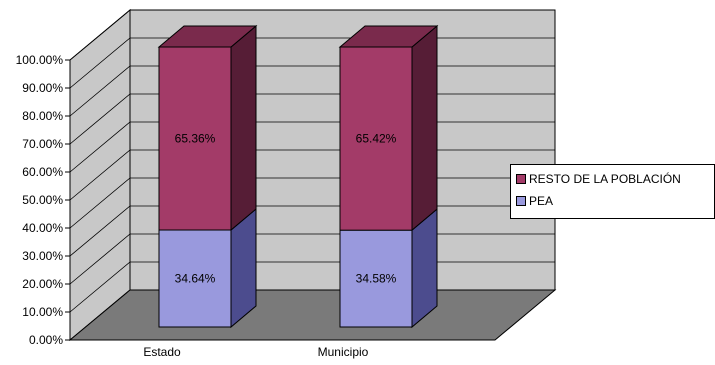 The width and height of the screenshot is (715, 365). Describe the element at coordinates (42, 312) in the screenshot. I see `y-tick-label: 10.00%` at that location.